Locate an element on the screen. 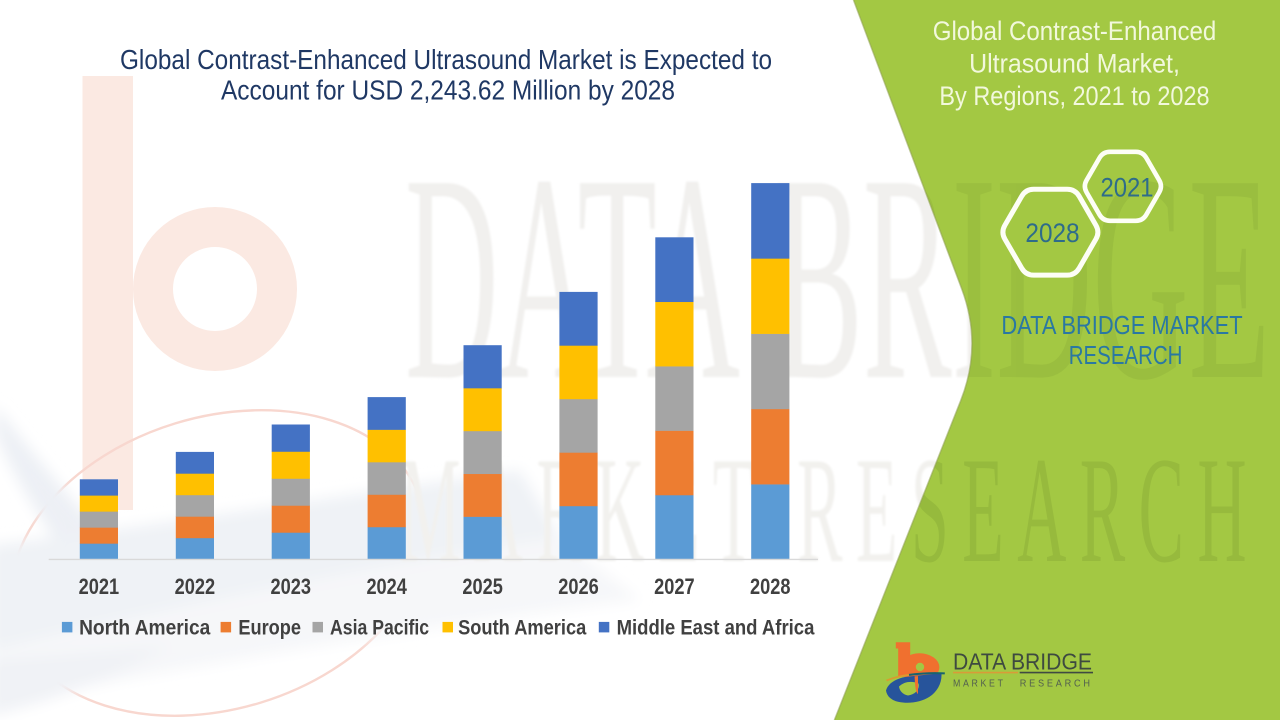 The height and width of the screenshot is (720, 1280). svg-text:Account for USD 2,243.62 Milli: Account for USD 2,243.62 Million by 2028 is located at coordinates (448, 89).